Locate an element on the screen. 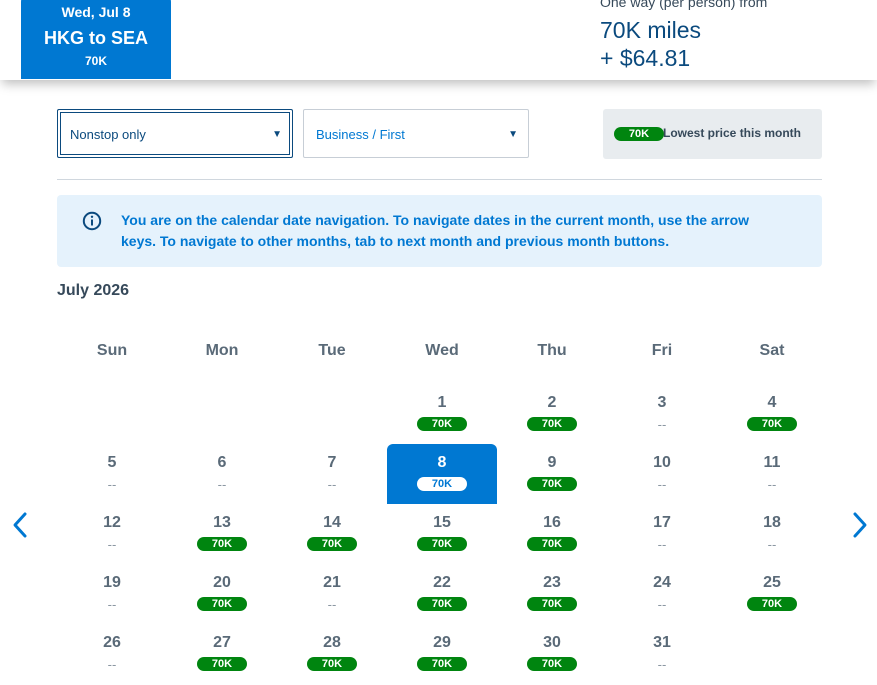 The image size is (877, 685). day-number: 8 is located at coordinates (442, 462).